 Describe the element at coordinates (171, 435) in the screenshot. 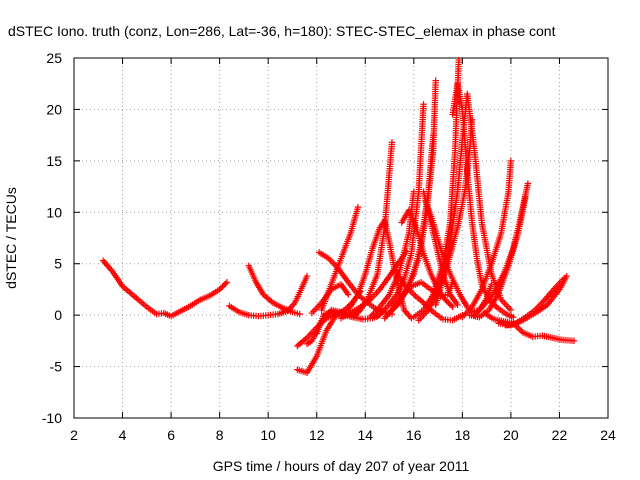

I see `x-tick-label: 6` at that location.